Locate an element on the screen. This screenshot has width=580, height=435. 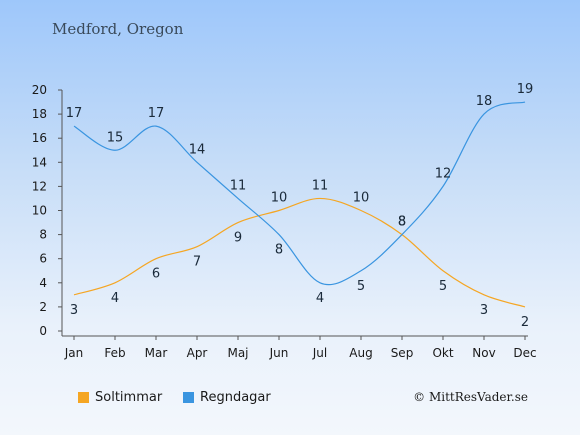
data-label-soltimmar: 5 is located at coordinates (443, 286).